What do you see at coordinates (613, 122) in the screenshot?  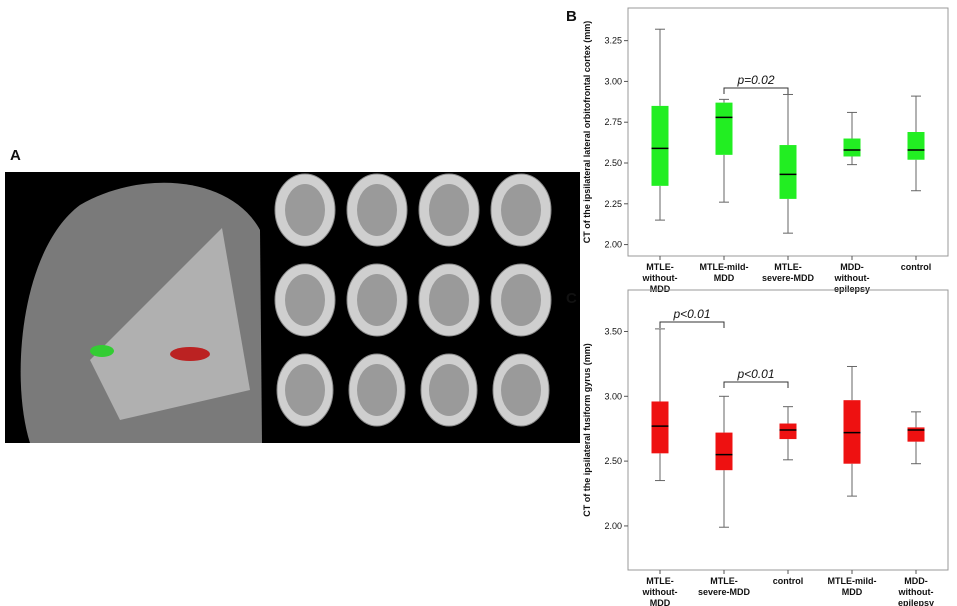 I see `y-tick-label: 2.75` at bounding box center [613, 122].